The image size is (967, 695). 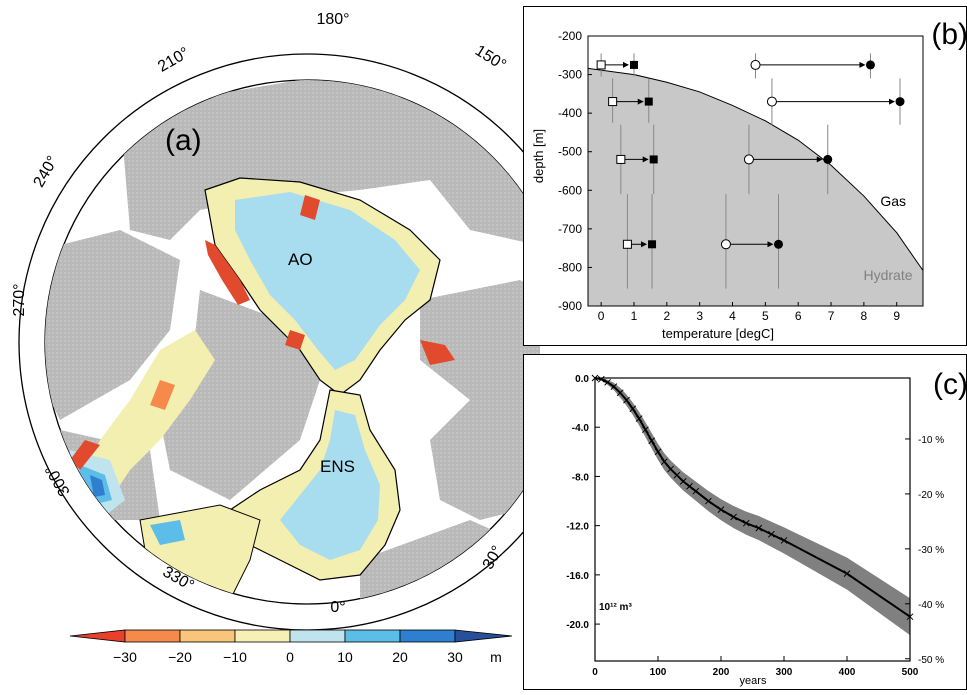 I want to click on lon-label-270: 270°, so click(x=19, y=299).